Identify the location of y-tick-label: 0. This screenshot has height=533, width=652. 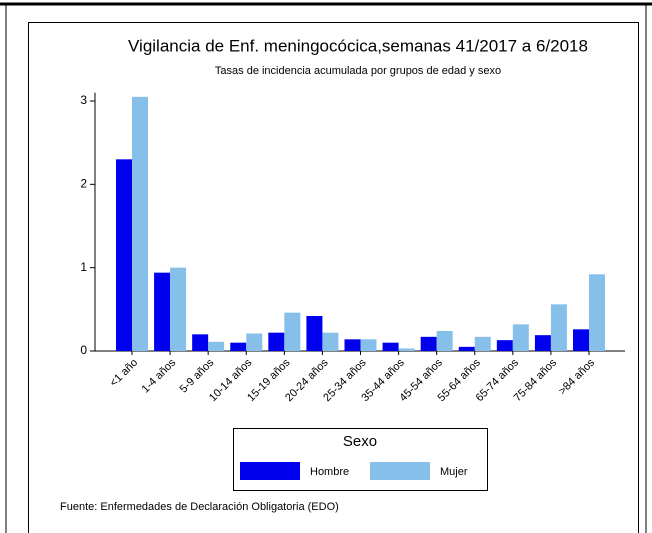
(83, 350).